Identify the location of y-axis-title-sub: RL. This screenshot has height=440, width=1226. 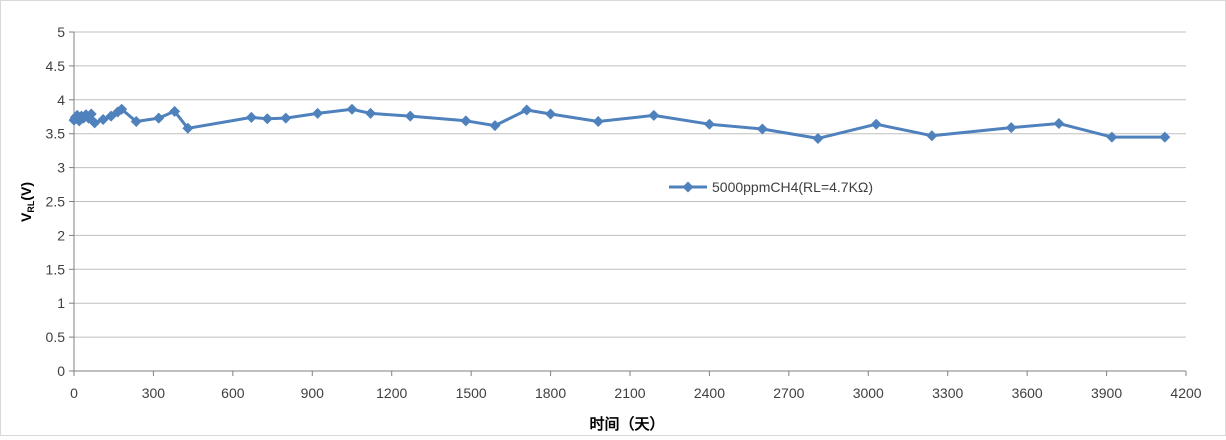
(31, 206).